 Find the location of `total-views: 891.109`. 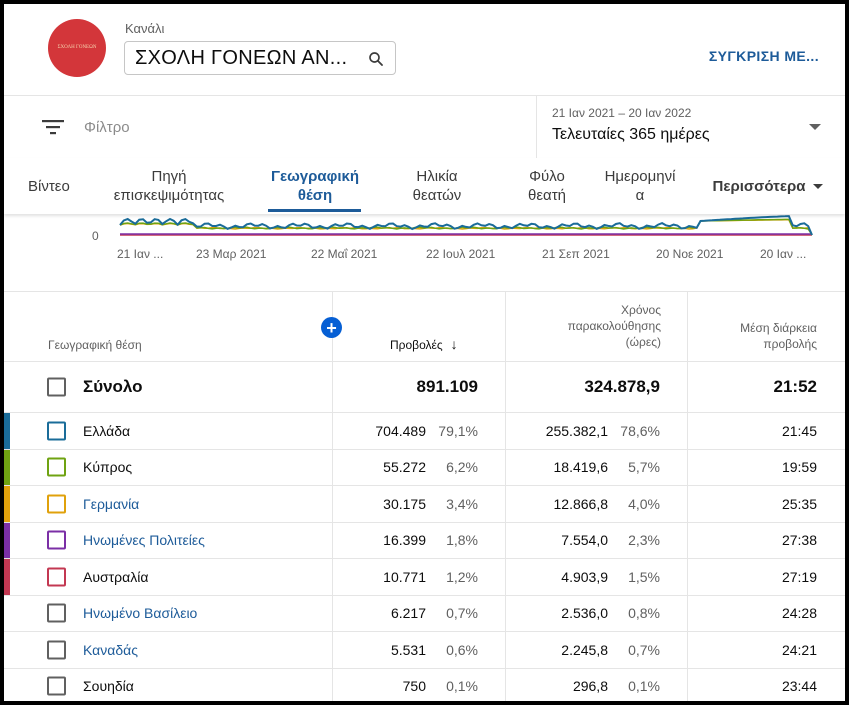

total-views: 891.109 is located at coordinates (447, 386).